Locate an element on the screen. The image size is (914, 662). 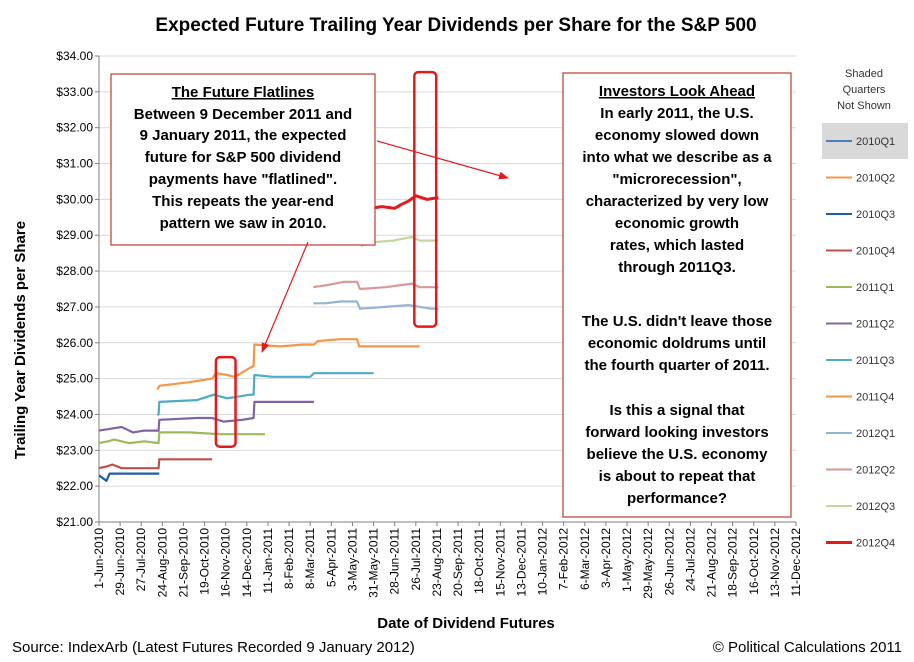
callout-left-line: This repeats the year-end is located at coordinates (243, 201).